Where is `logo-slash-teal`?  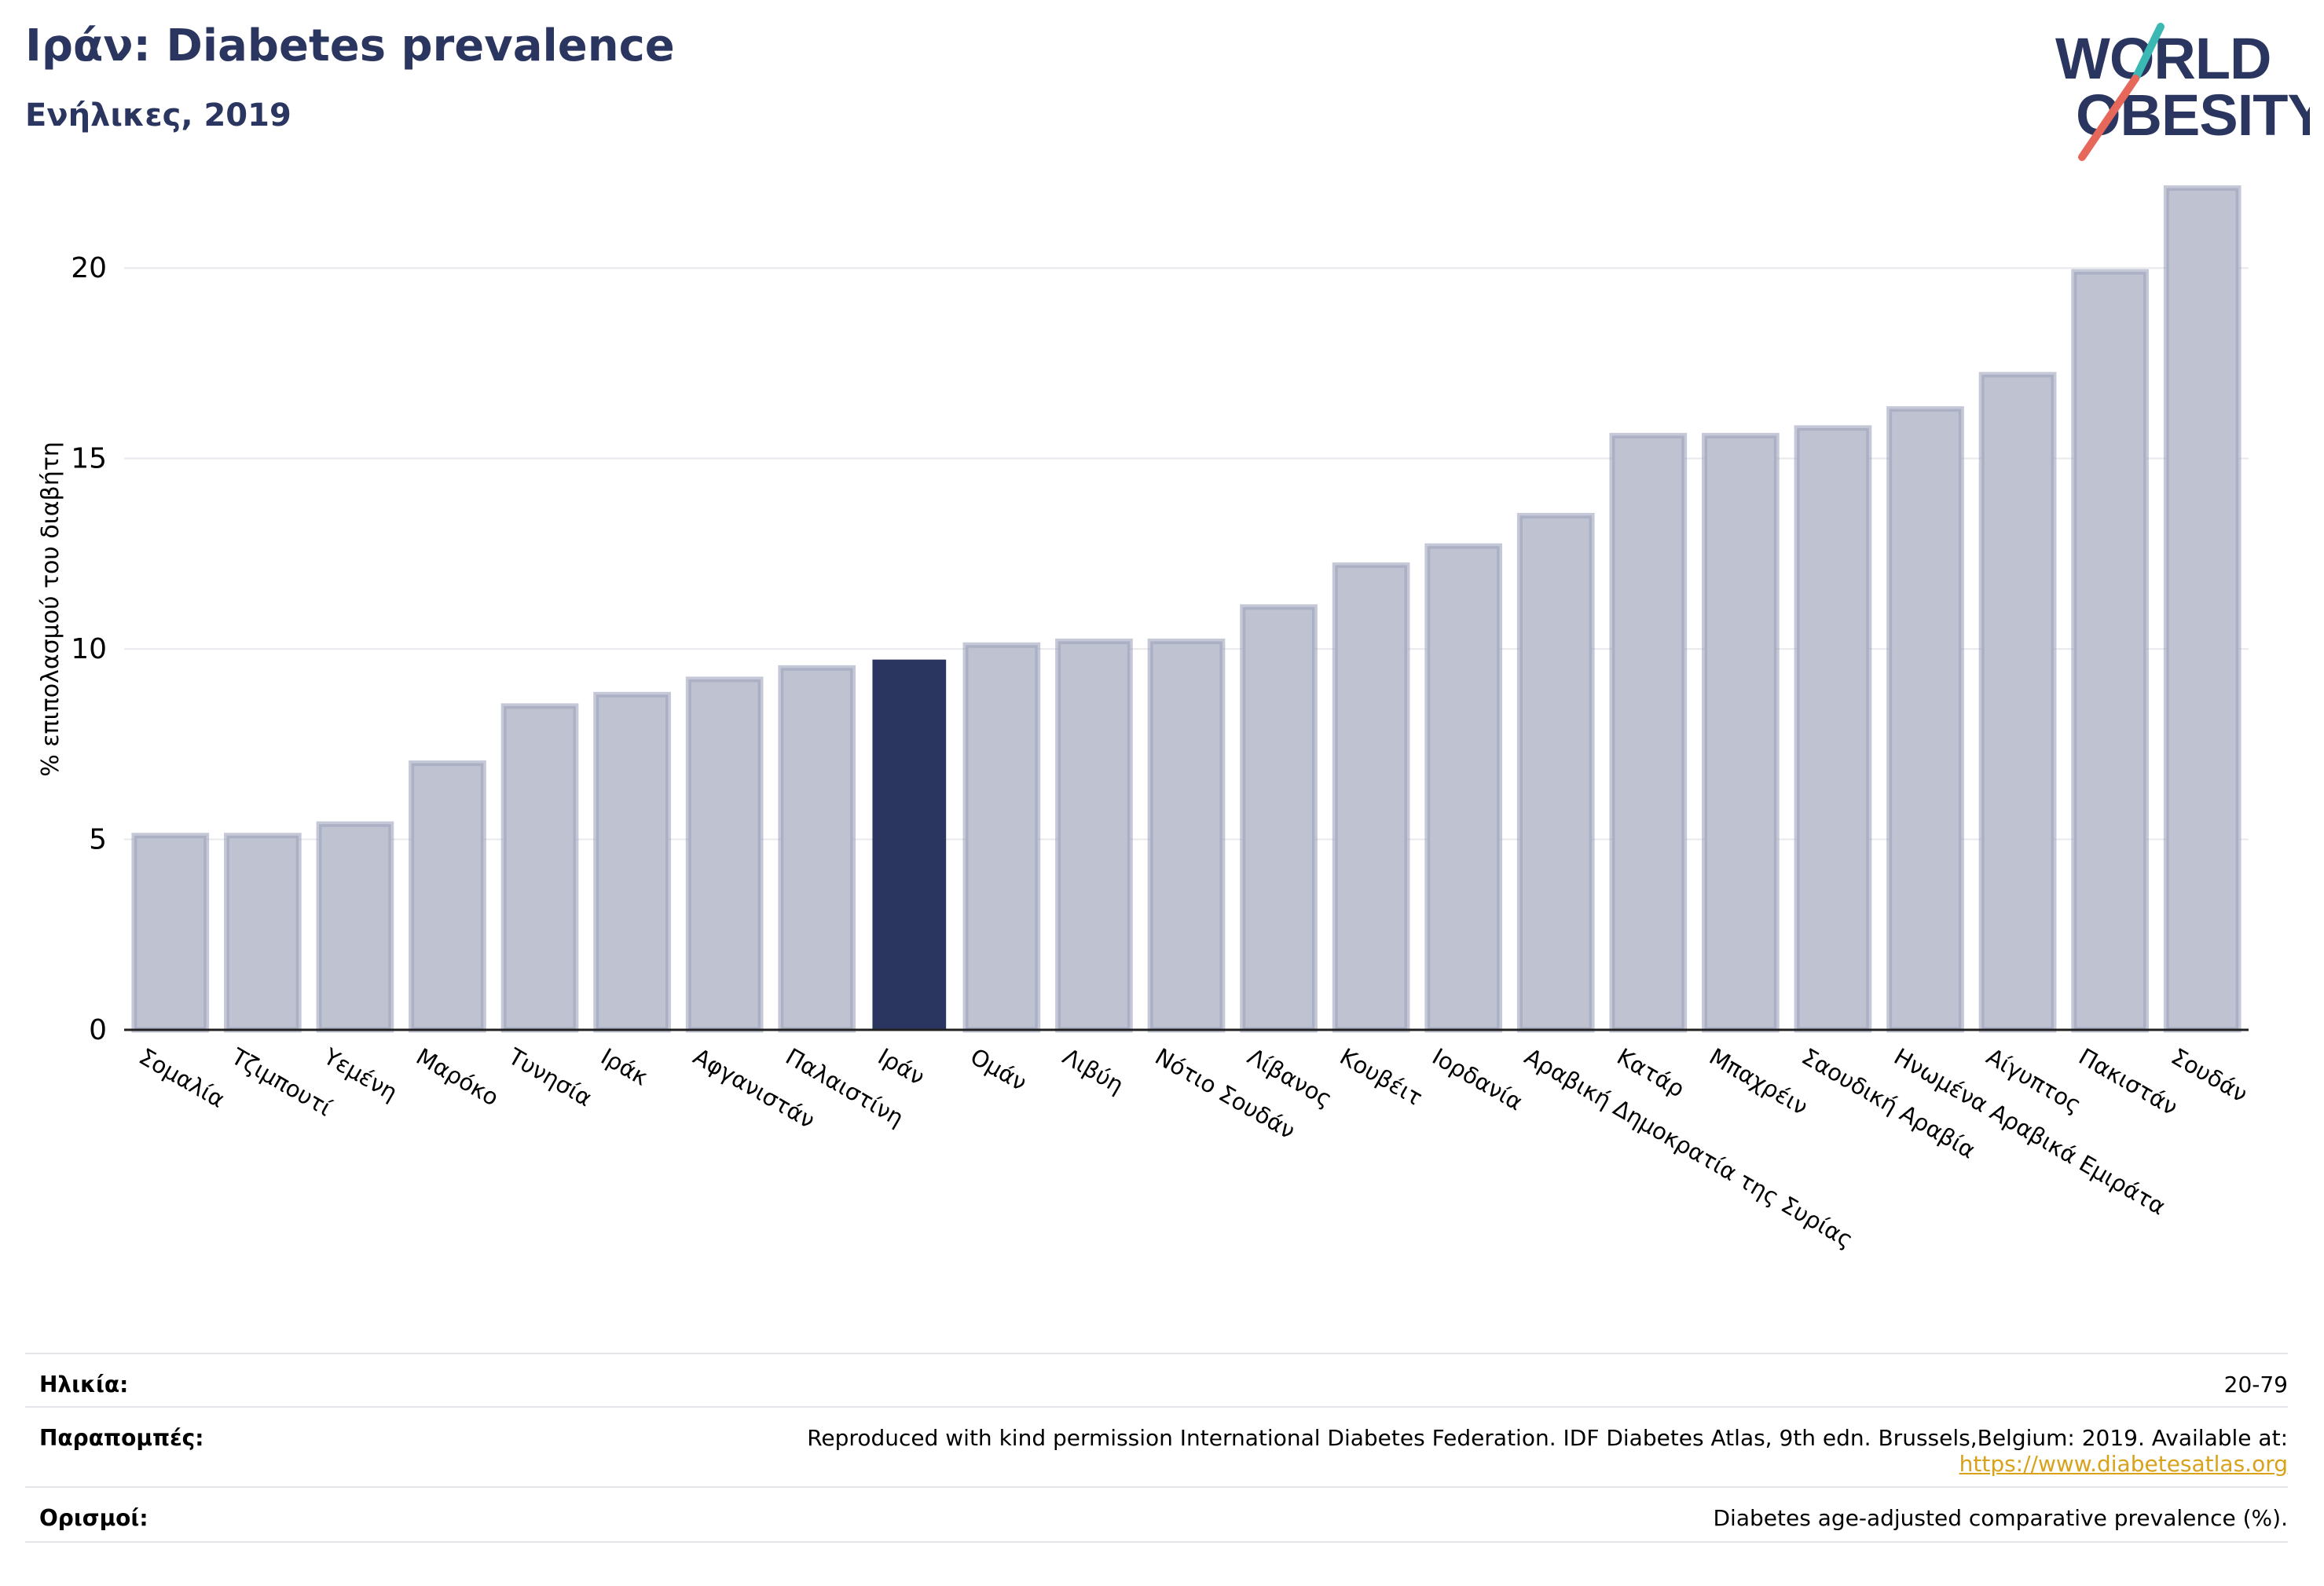 logo-slash-teal is located at coordinates (2148, 53).